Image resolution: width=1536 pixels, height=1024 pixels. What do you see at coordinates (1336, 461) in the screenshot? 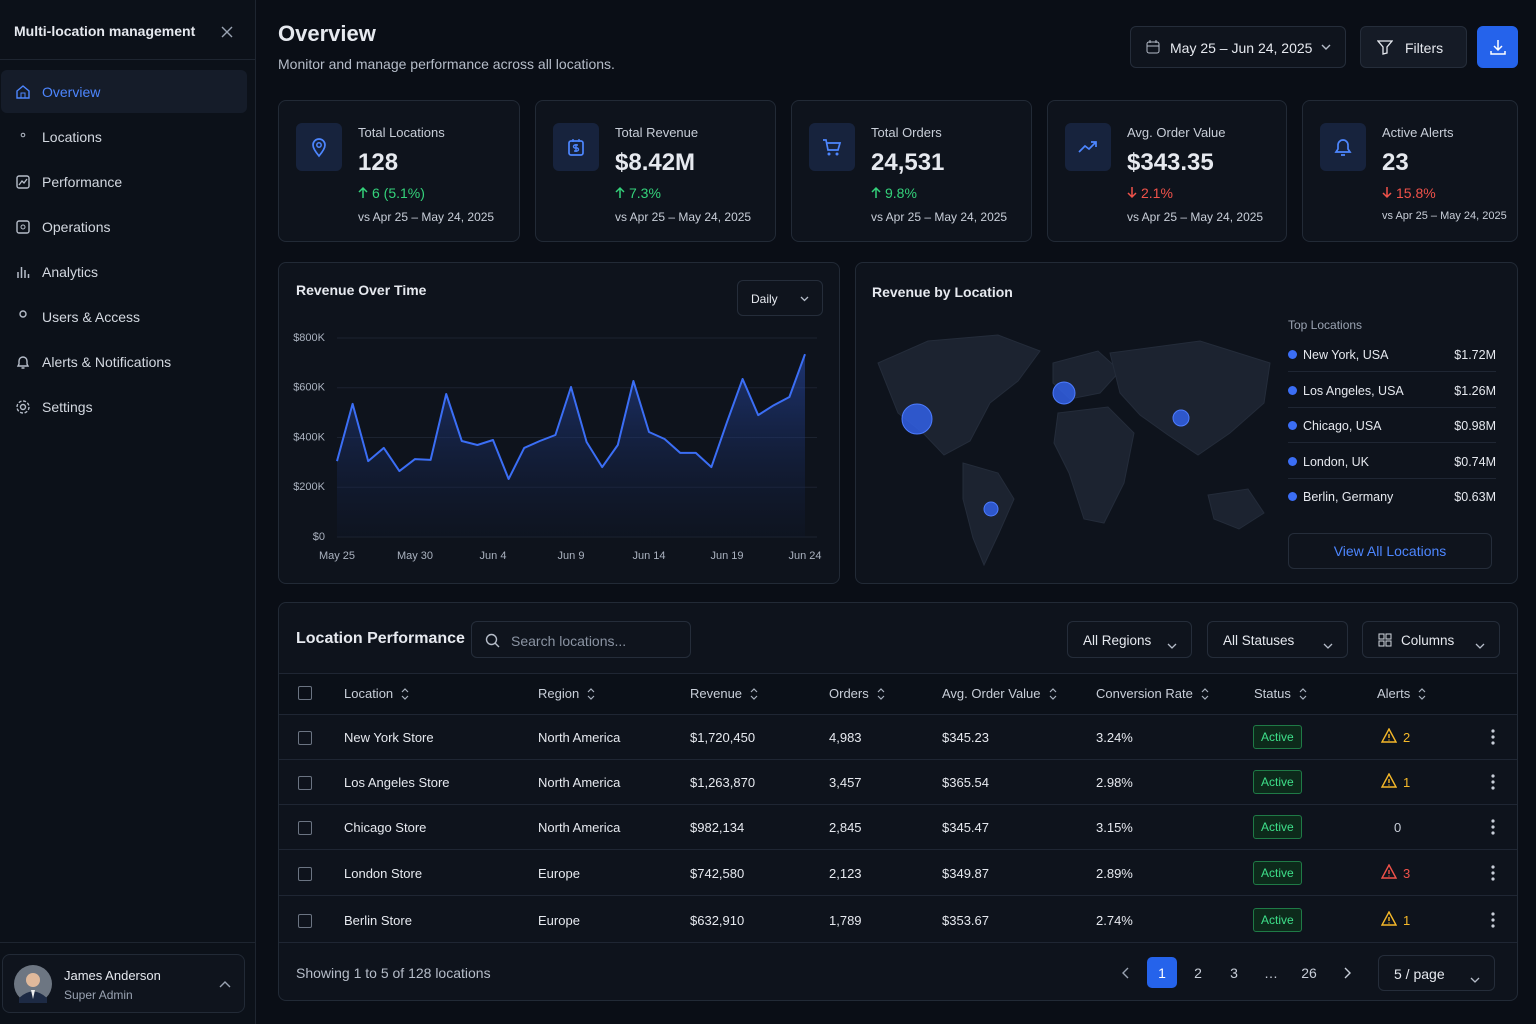
I see `location-name: London, UK` at bounding box center [1336, 461].